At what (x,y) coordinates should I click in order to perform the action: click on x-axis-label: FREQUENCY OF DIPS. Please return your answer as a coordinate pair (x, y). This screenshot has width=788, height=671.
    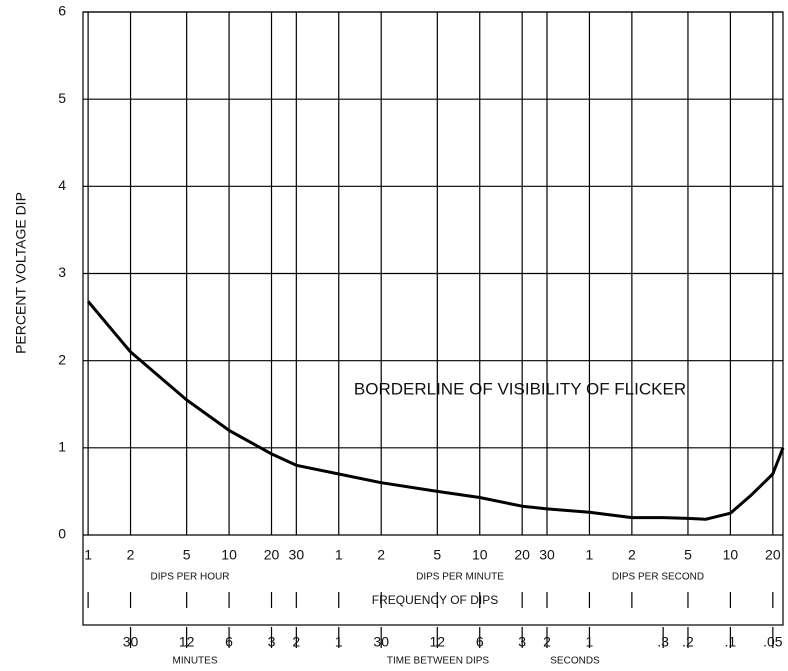
    Looking at the image, I should click on (435, 600).